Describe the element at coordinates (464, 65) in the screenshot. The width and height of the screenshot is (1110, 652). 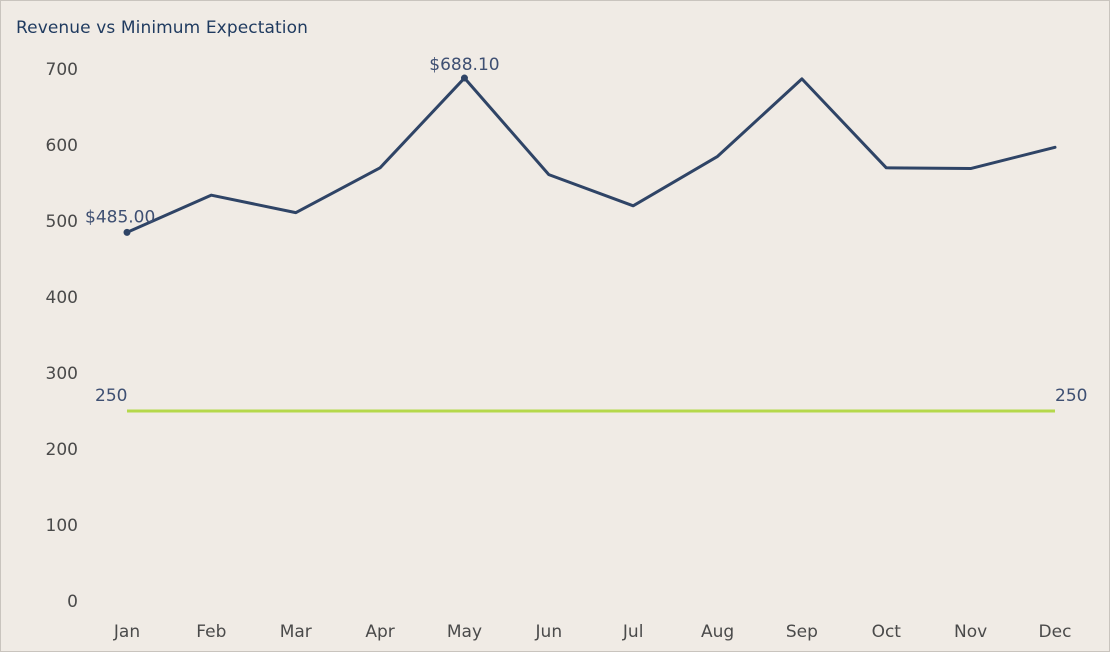
I see `data-label: $688.10` at that location.